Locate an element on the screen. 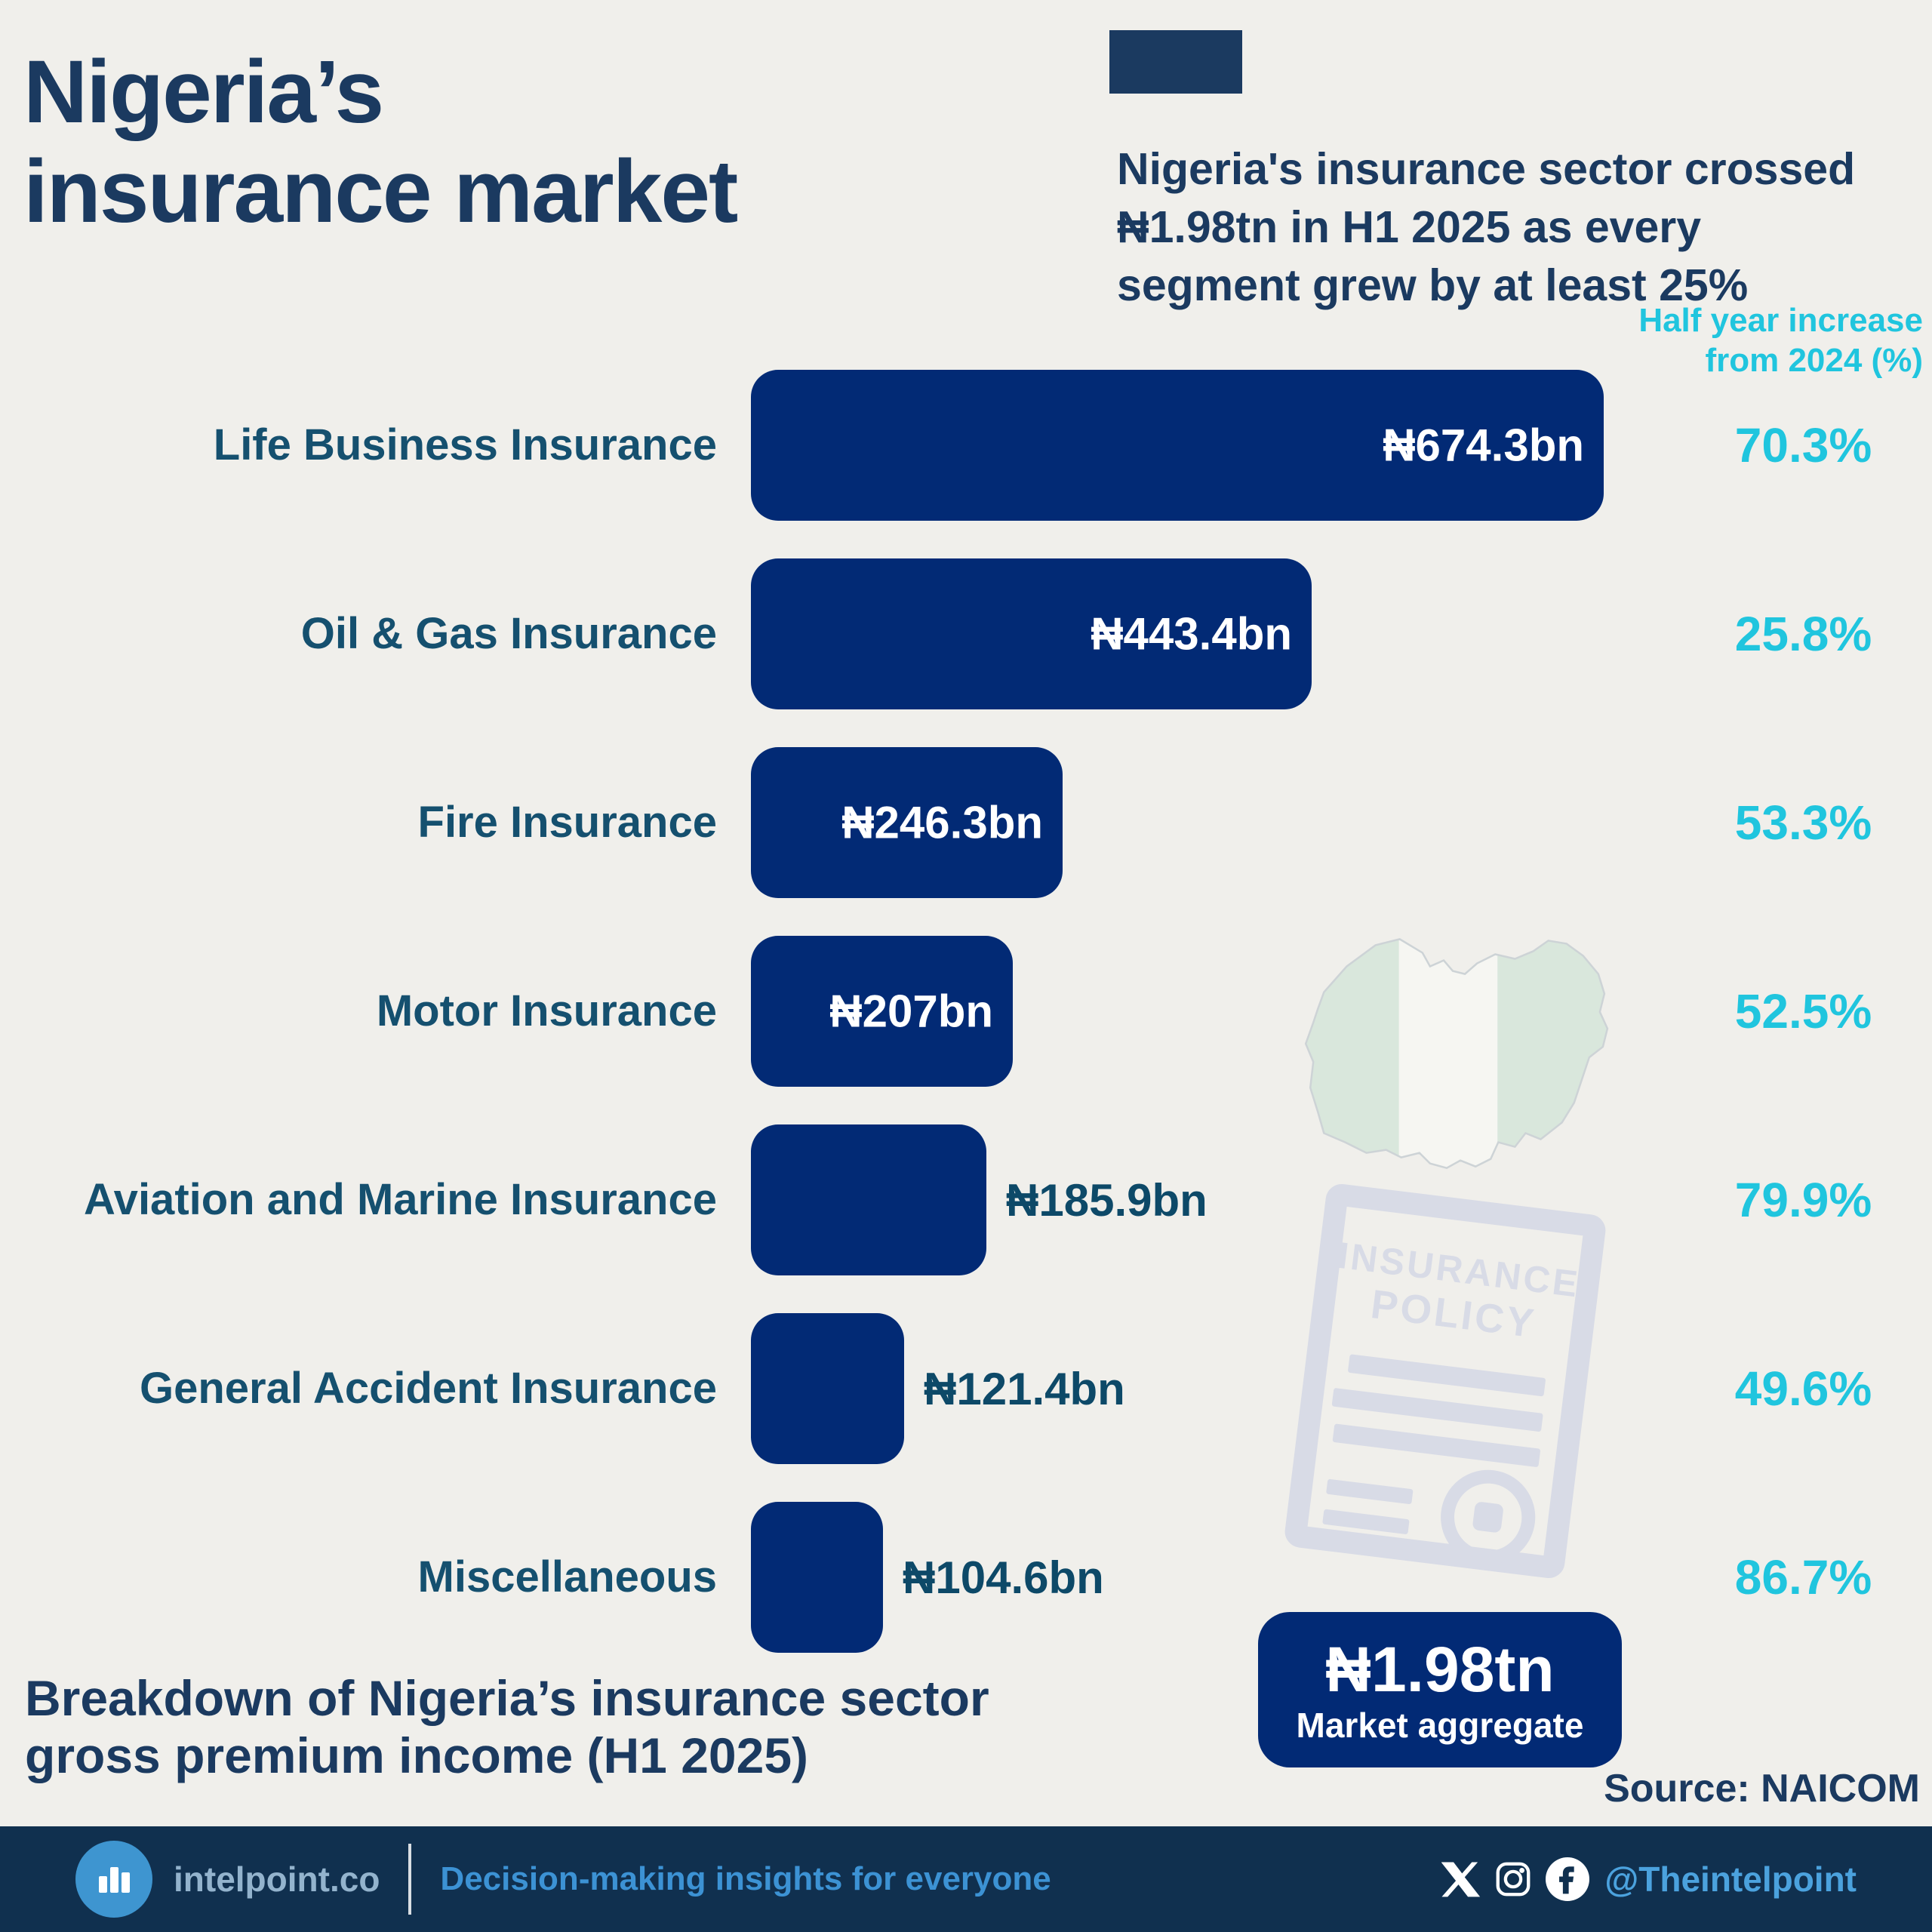  category-label: Miscellaneous is located at coordinates (567, 1576).